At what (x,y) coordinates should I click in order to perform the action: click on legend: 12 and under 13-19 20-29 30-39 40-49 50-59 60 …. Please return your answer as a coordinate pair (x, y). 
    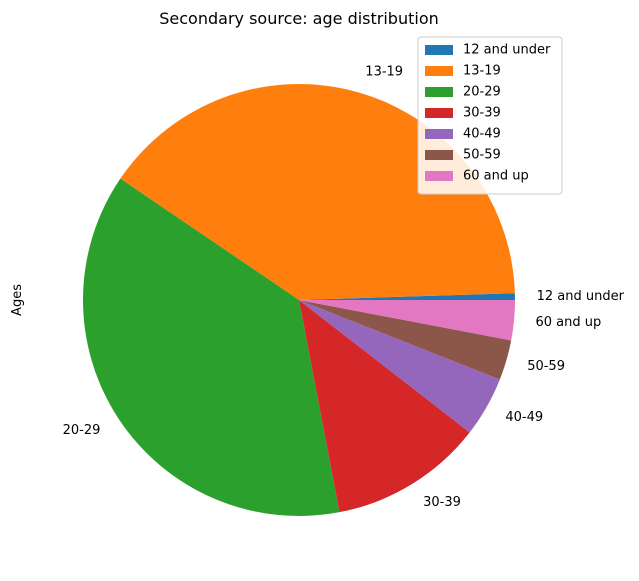
    Looking at the image, I should click on (490, 115).